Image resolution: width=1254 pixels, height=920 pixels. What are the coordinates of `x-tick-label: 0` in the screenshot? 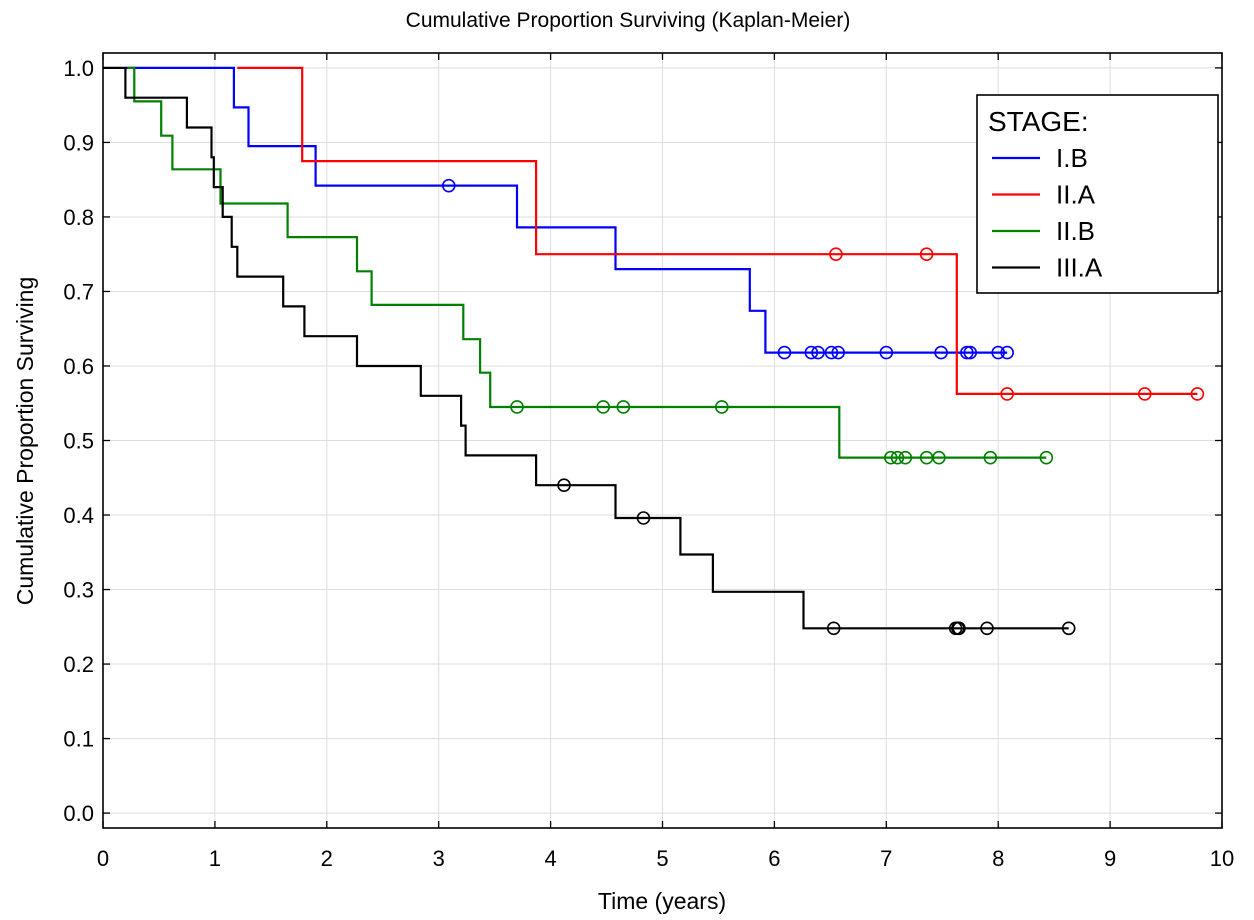 It's located at (103, 858).